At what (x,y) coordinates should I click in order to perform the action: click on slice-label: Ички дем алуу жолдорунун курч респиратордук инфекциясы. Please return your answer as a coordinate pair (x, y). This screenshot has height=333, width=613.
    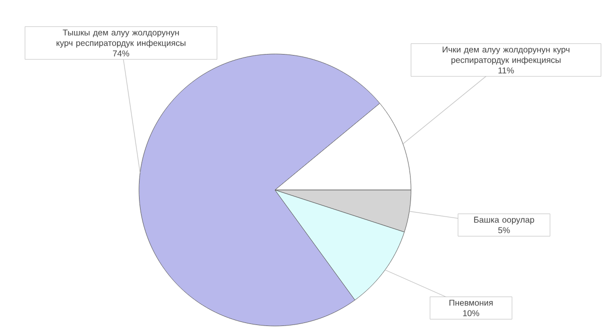
    Looking at the image, I should click on (506, 55).